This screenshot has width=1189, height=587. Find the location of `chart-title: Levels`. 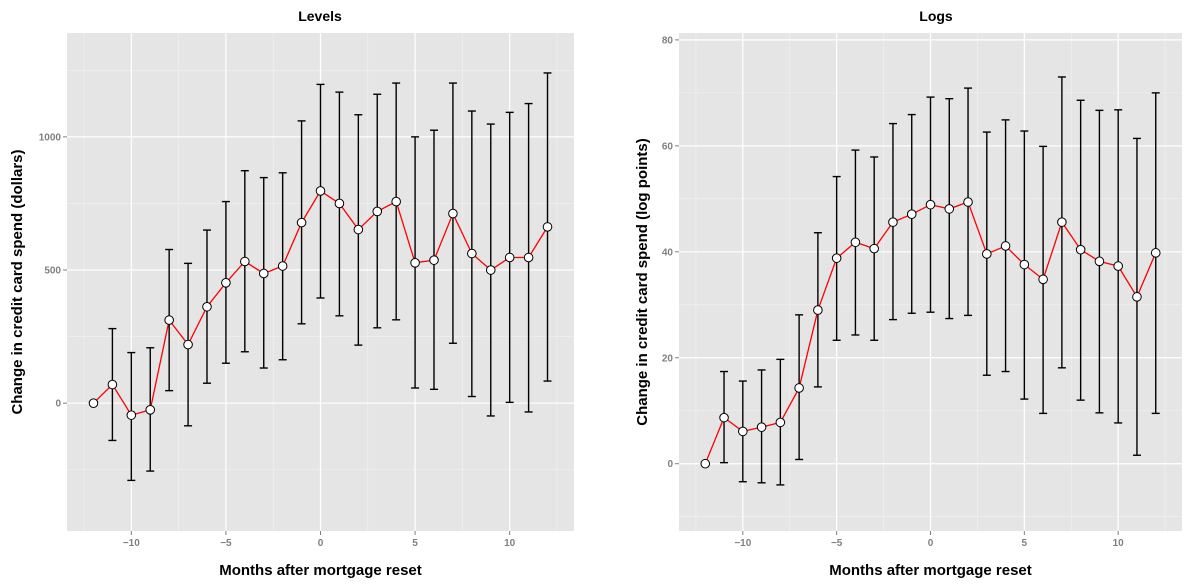

chart-title: Levels is located at coordinates (320, 16).